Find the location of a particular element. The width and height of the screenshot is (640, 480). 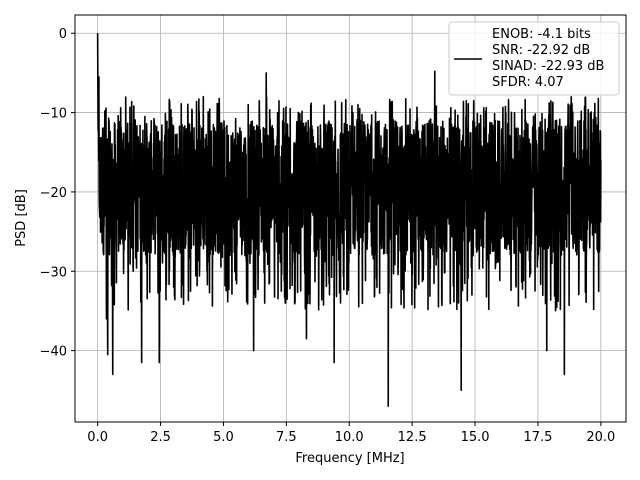

y-tick-label: 0 is located at coordinates (63, 34).